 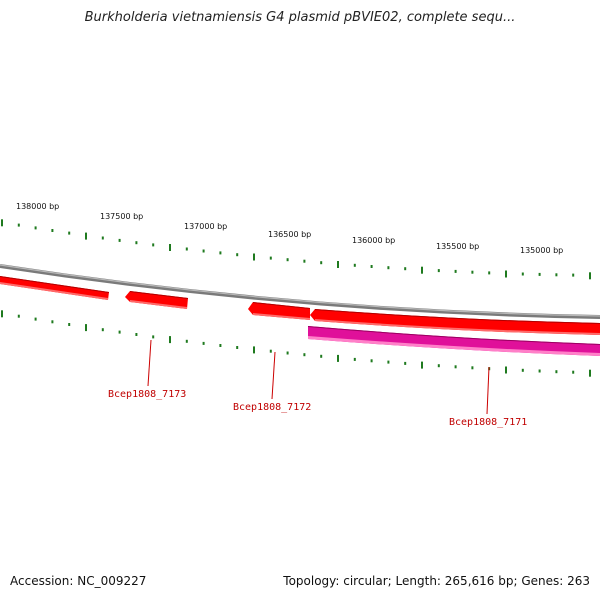 I want to click on gene-label-bcep1808-7173: Bcep1808_7173, so click(x=147, y=394).